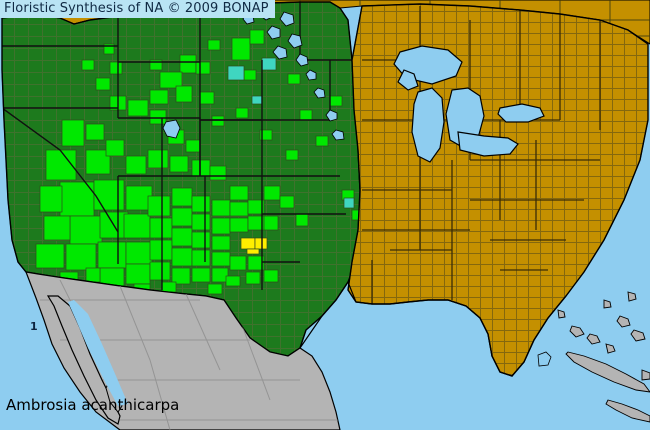 The width and height of the screenshot is (650, 430). I want to click on map-title-text: Floristic Synthesis of NA © 2009 BONAP, so click(136, 8).